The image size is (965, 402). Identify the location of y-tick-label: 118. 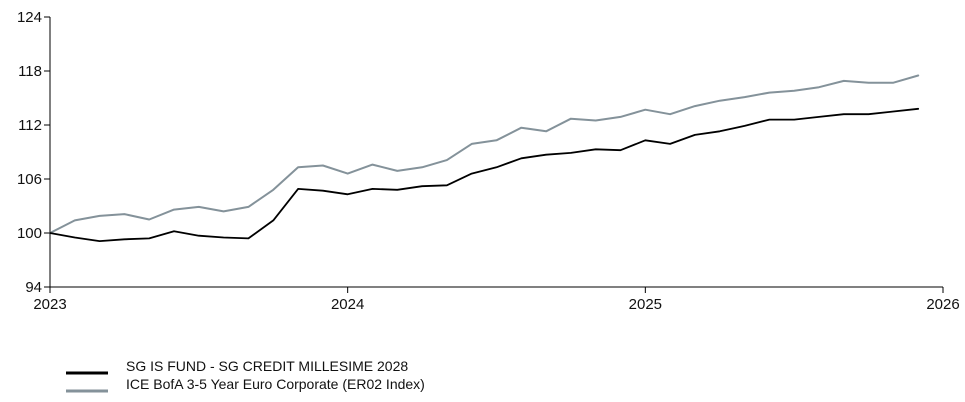
(30, 71).